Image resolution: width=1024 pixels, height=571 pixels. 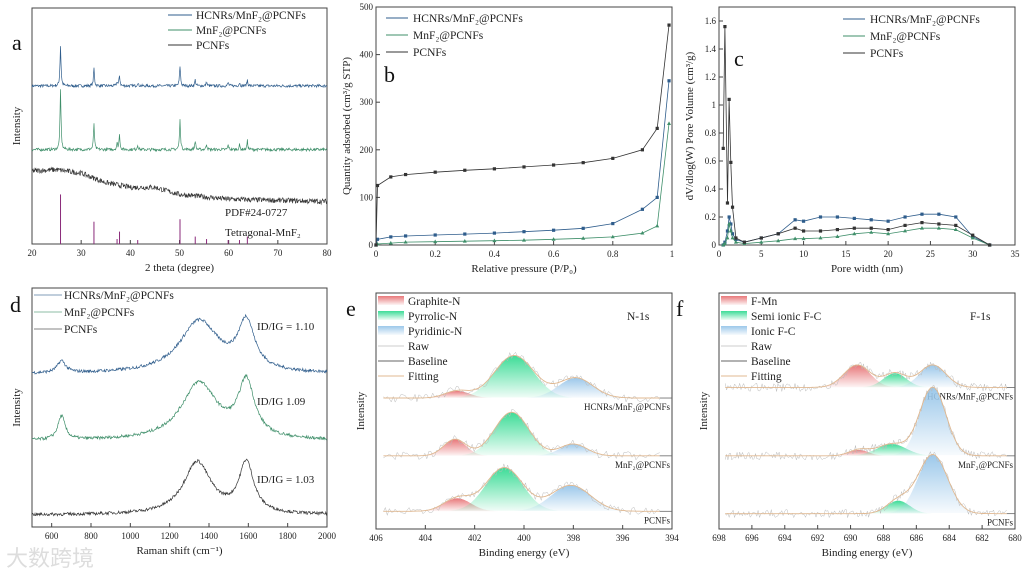 What do you see at coordinates (278, 253) in the screenshot?
I see `x-tick-label: 70` at bounding box center [278, 253].